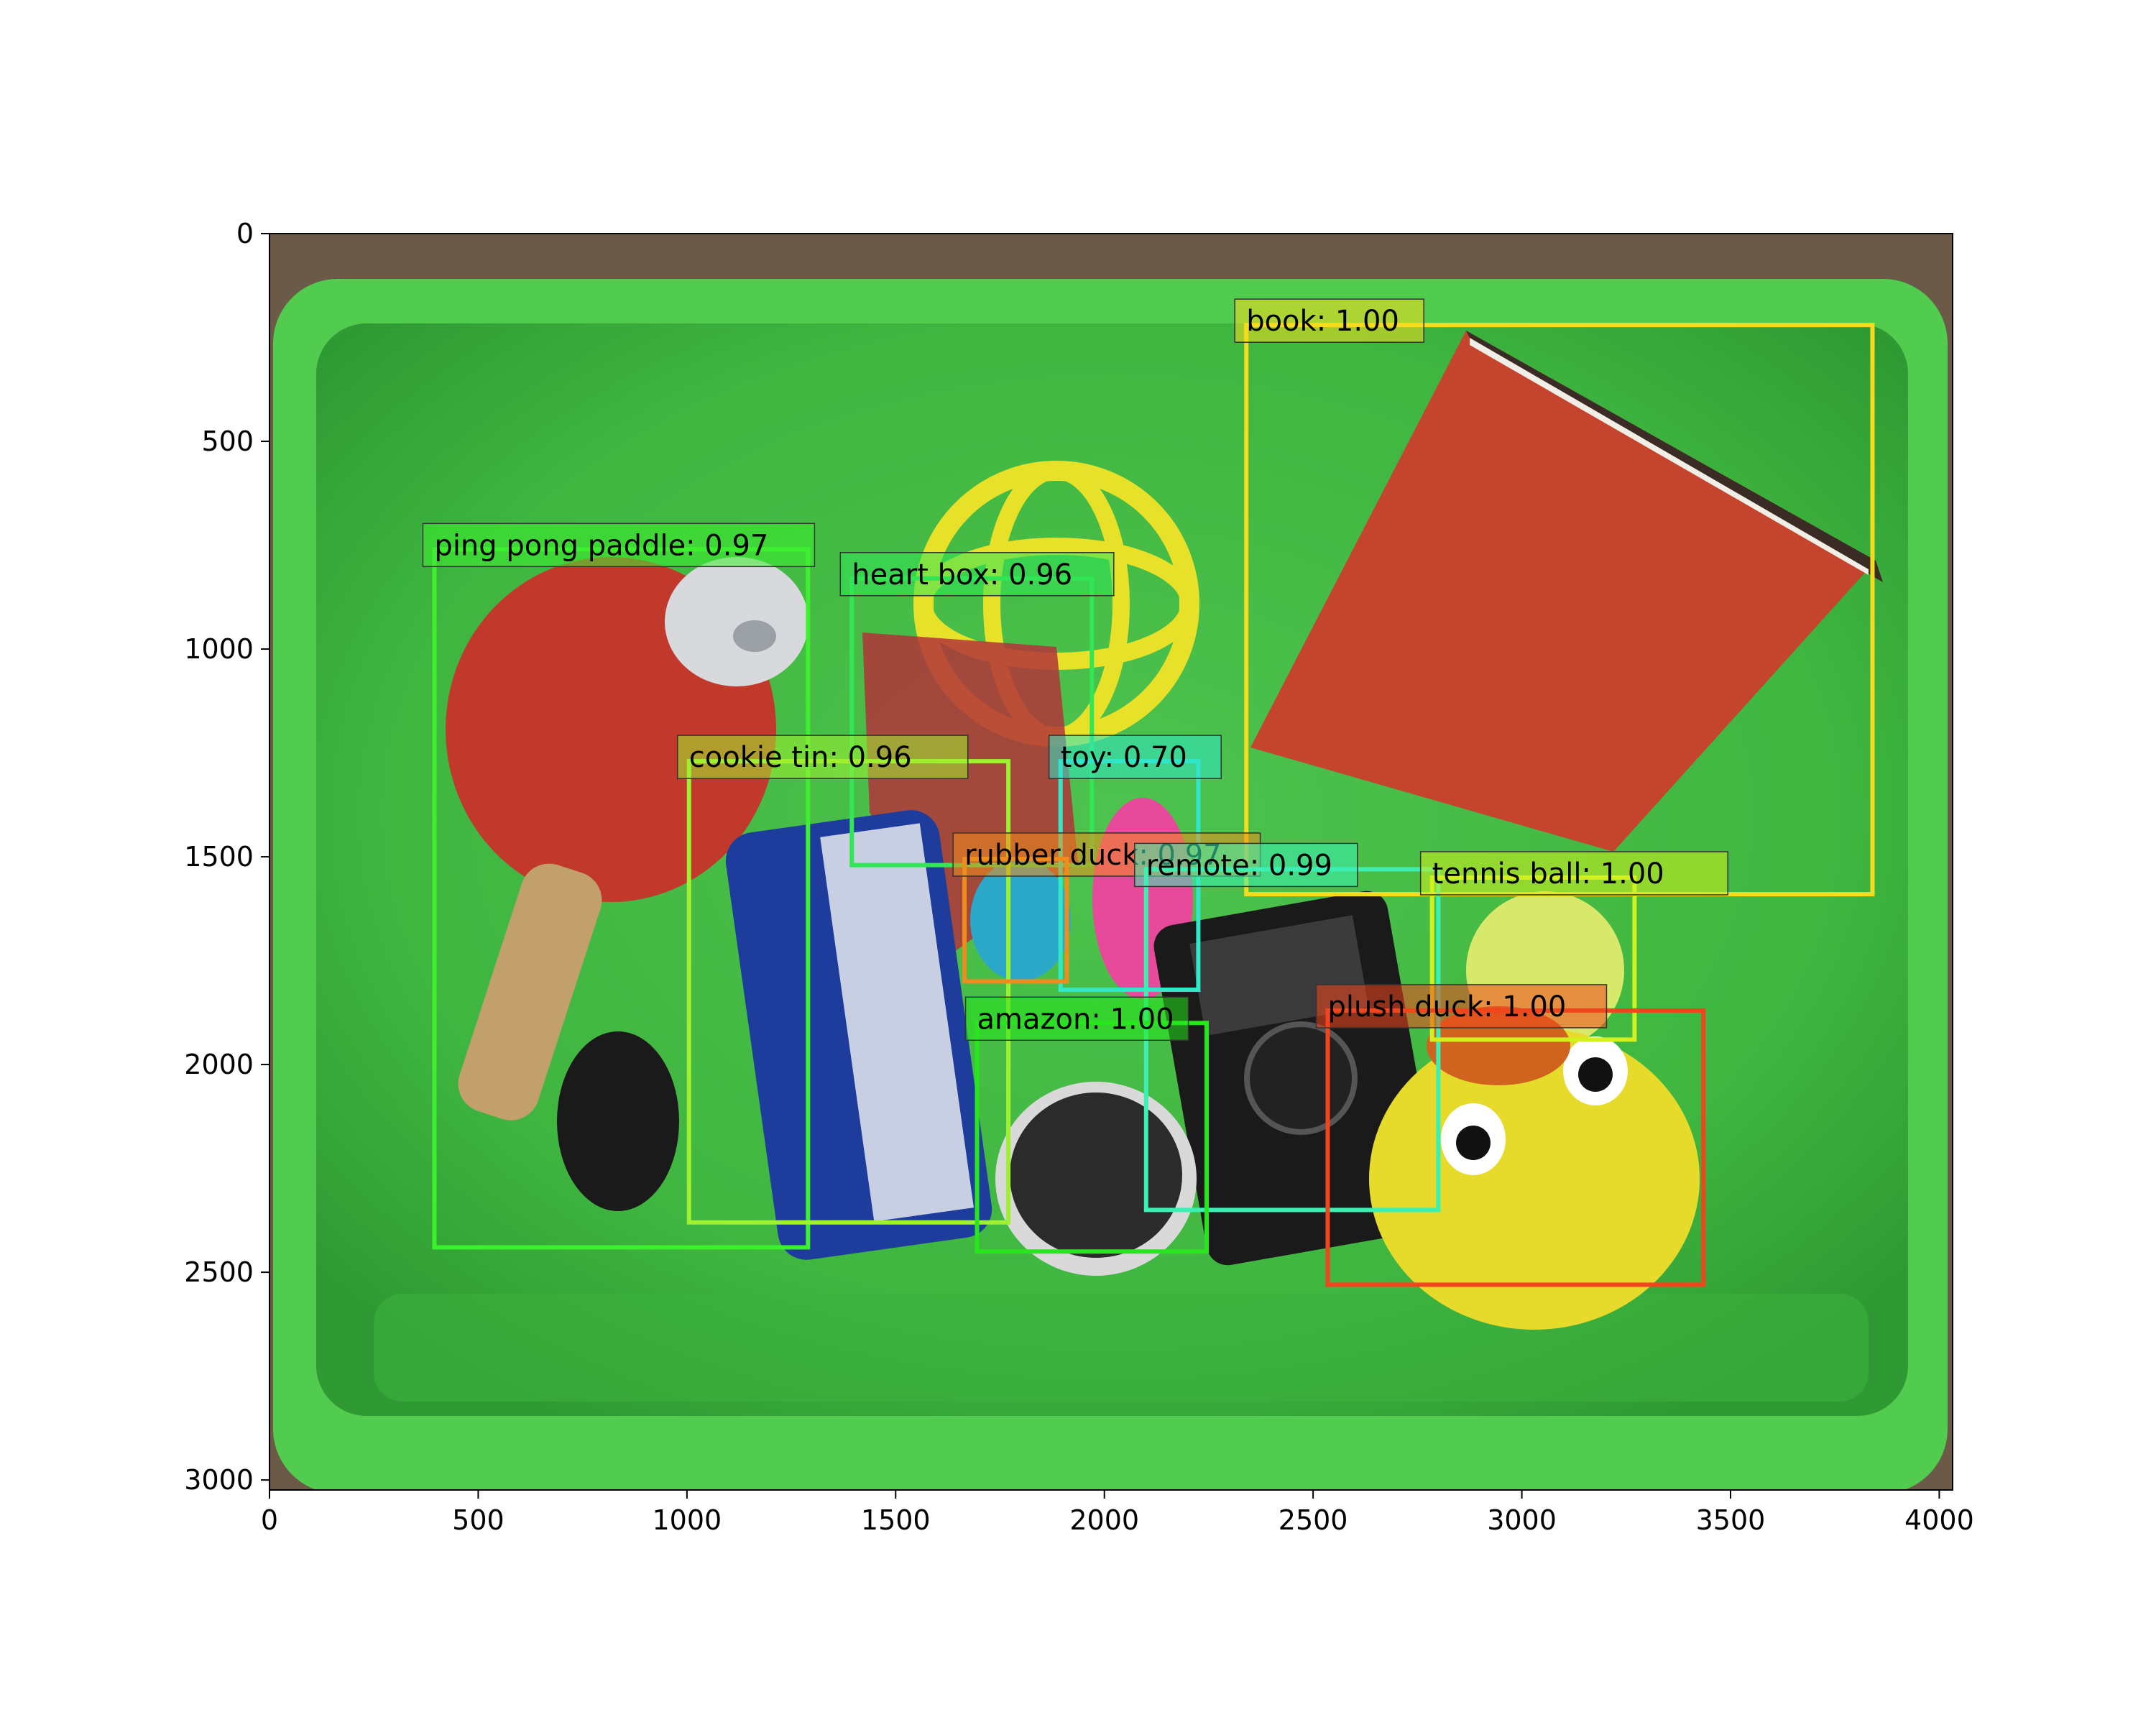 The height and width of the screenshot is (1725, 2156). I want to click on detection-label: toy: 0.70, so click(1124, 757).